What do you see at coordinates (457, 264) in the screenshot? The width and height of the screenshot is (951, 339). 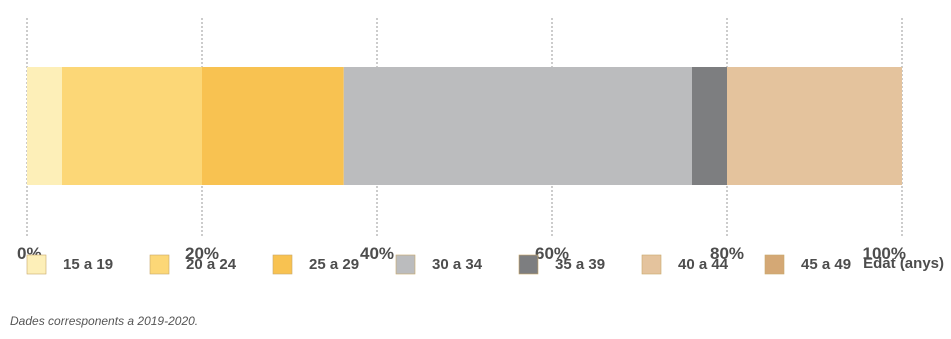 I see `legend-label: 30 a 34` at bounding box center [457, 264].